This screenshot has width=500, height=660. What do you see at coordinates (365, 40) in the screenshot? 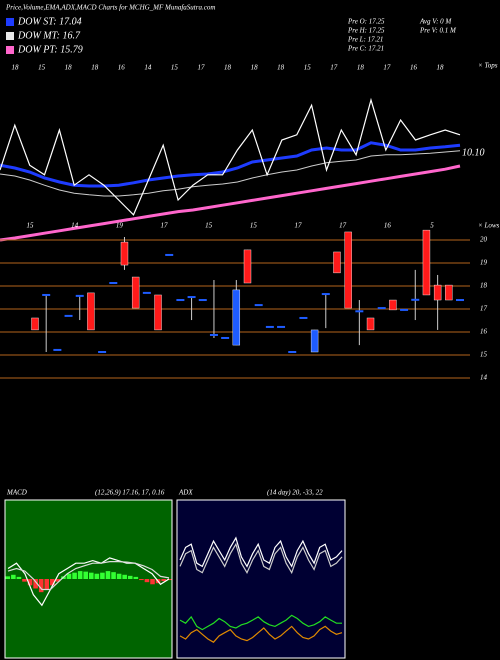
I see `info-label: Pre L: 17.21` at bounding box center [365, 40].